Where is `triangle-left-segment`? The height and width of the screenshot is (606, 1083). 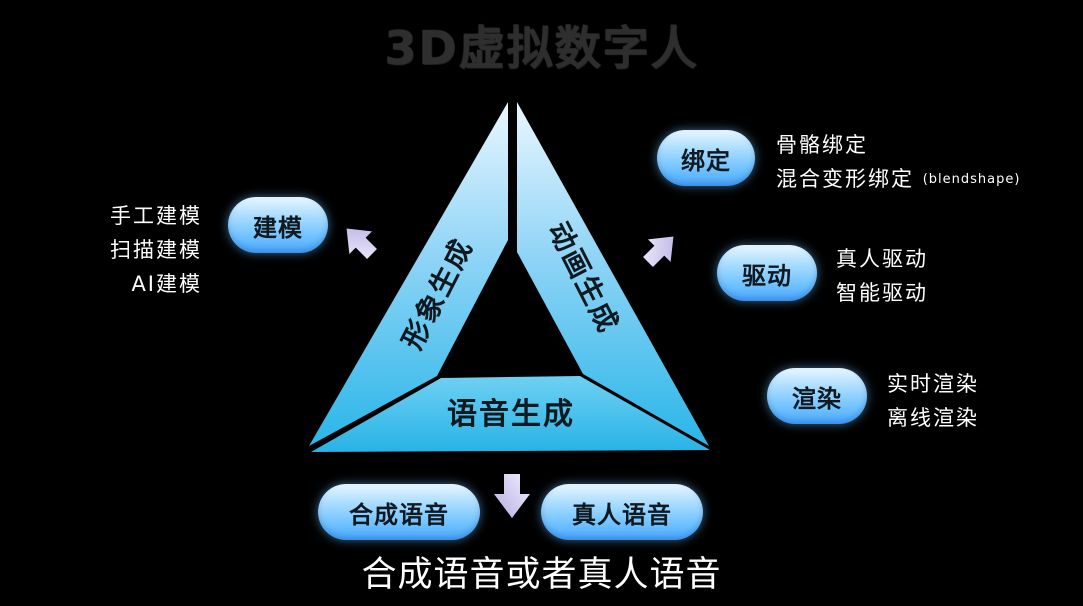 triangle-left-segment is located at coordinates (408, 274).